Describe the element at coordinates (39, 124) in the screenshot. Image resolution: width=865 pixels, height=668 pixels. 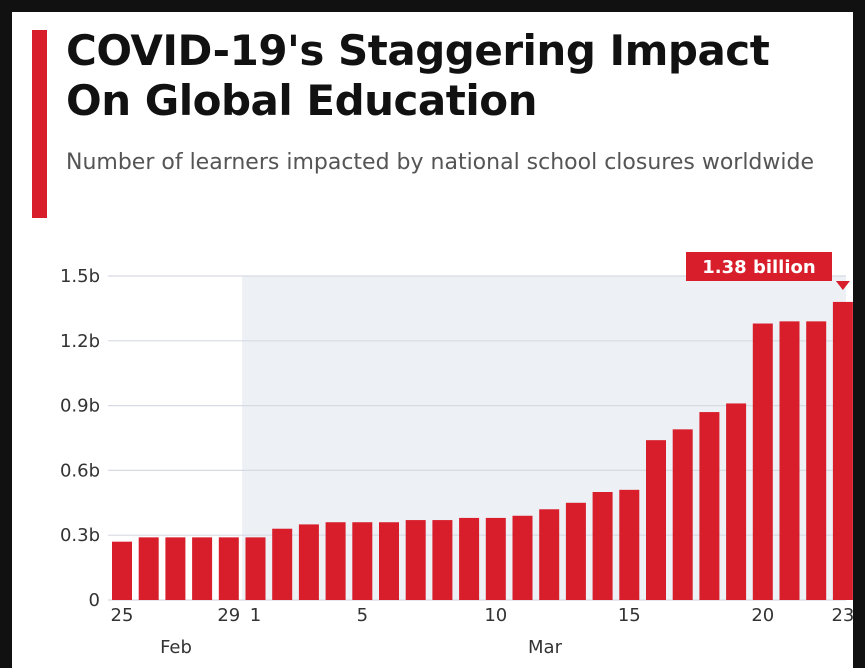
I see `title-accent-bar` at that location.